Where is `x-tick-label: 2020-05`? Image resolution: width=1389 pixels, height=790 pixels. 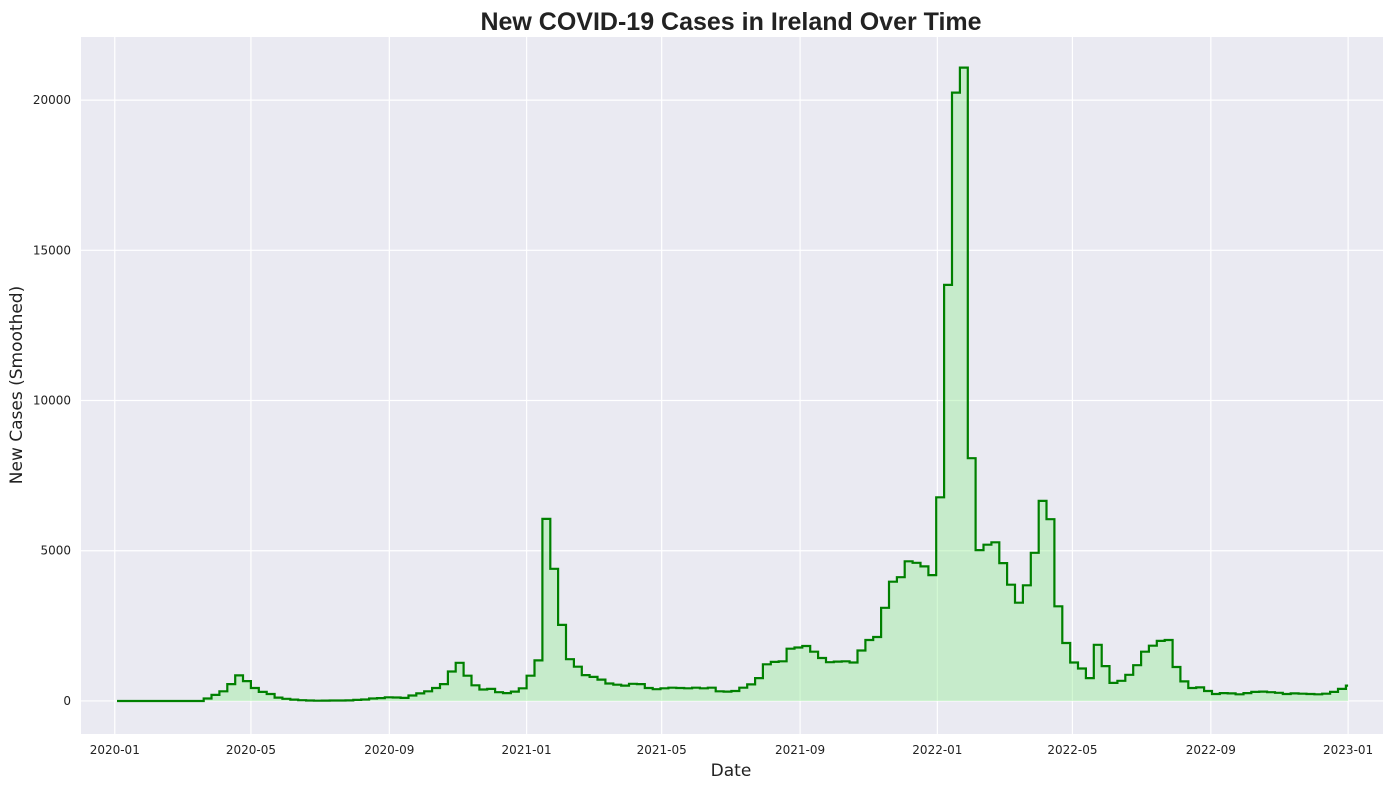
x-tick-label: 2020-05 is located at coordinates (251, 750).